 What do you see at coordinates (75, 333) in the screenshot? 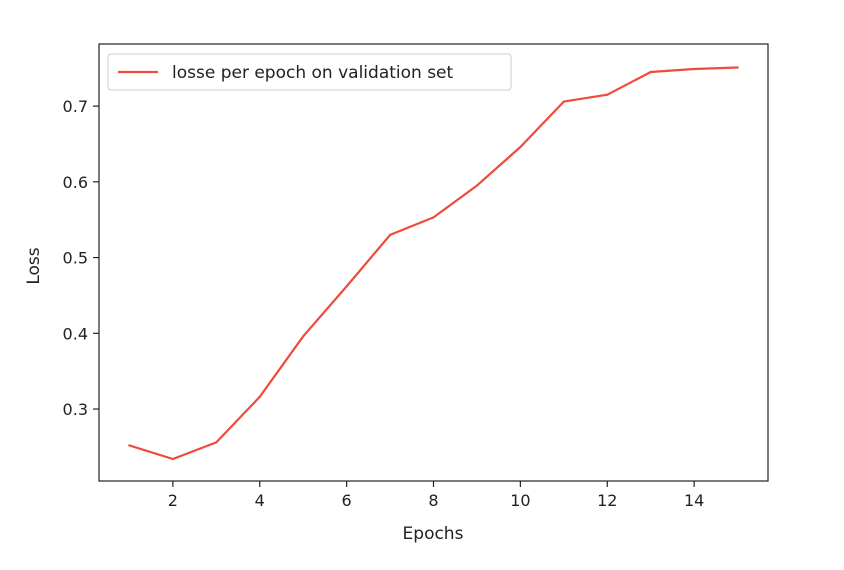
I see `y-tick-label: 0.4` at bounding box center [75, 333].